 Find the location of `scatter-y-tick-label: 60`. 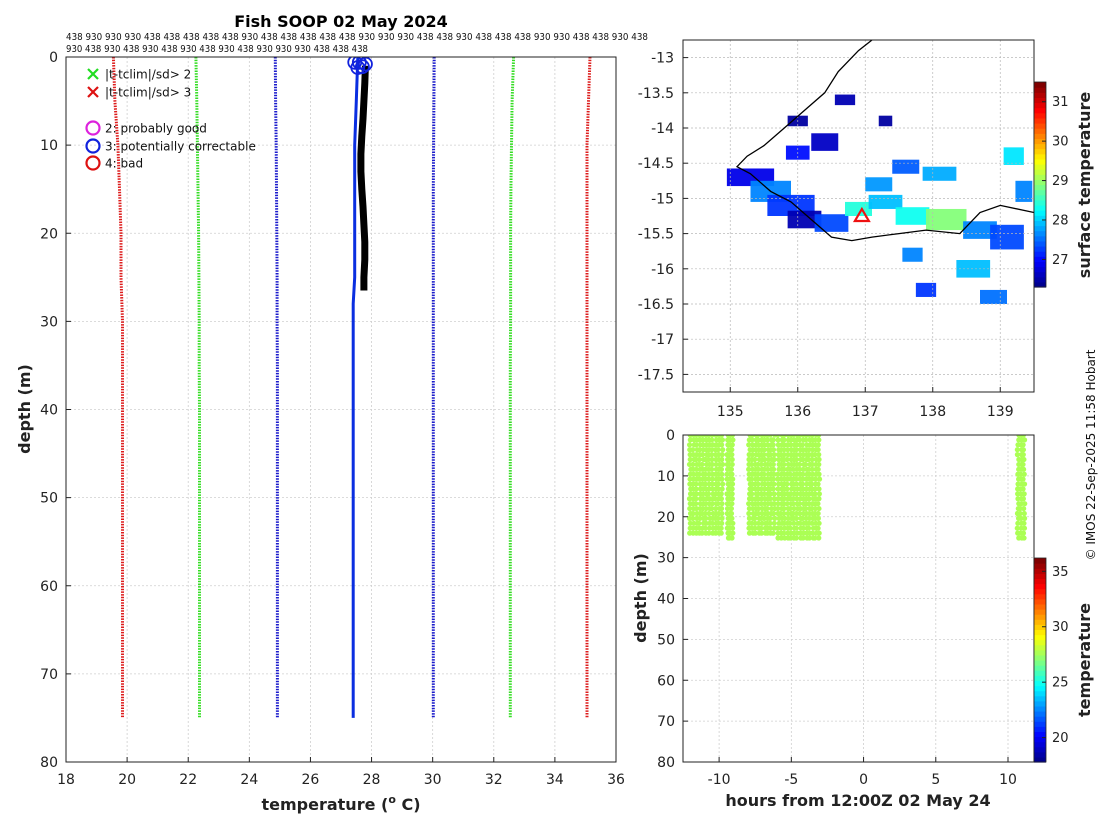

scatter-y-tick-label: 60 is located at coordinates (666, 681).